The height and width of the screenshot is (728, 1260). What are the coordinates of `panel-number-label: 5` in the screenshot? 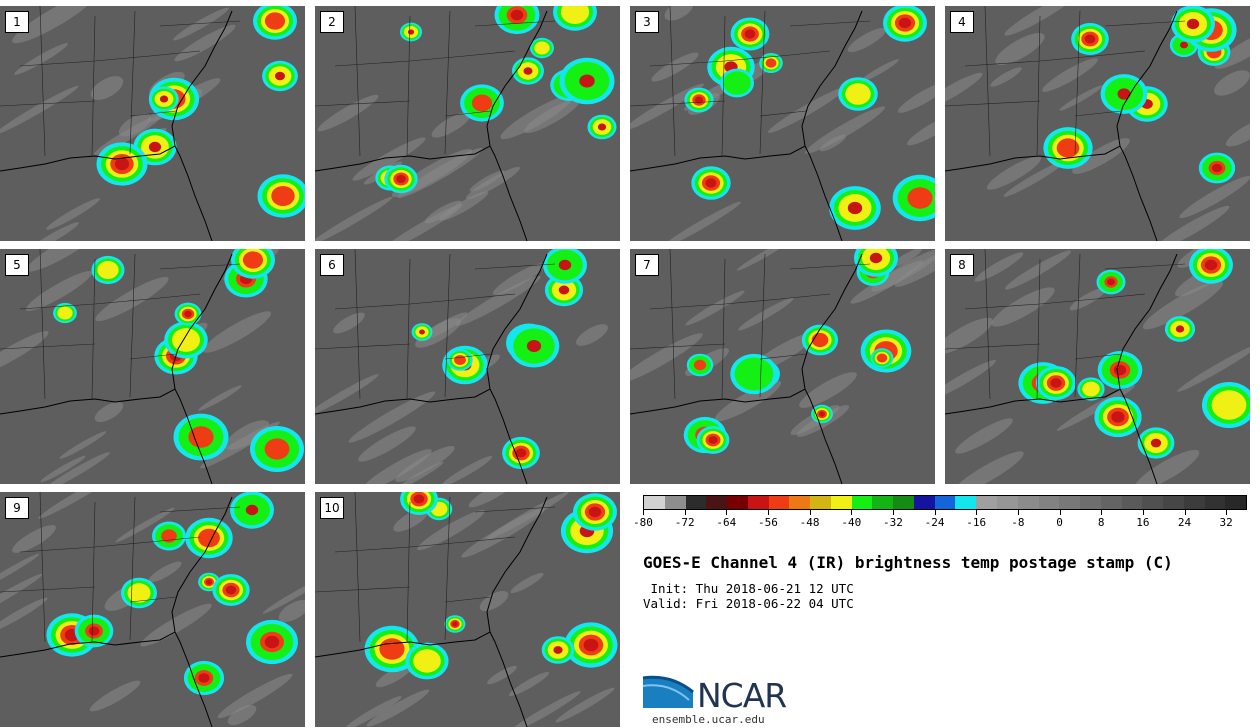 It's located at (17, 265).